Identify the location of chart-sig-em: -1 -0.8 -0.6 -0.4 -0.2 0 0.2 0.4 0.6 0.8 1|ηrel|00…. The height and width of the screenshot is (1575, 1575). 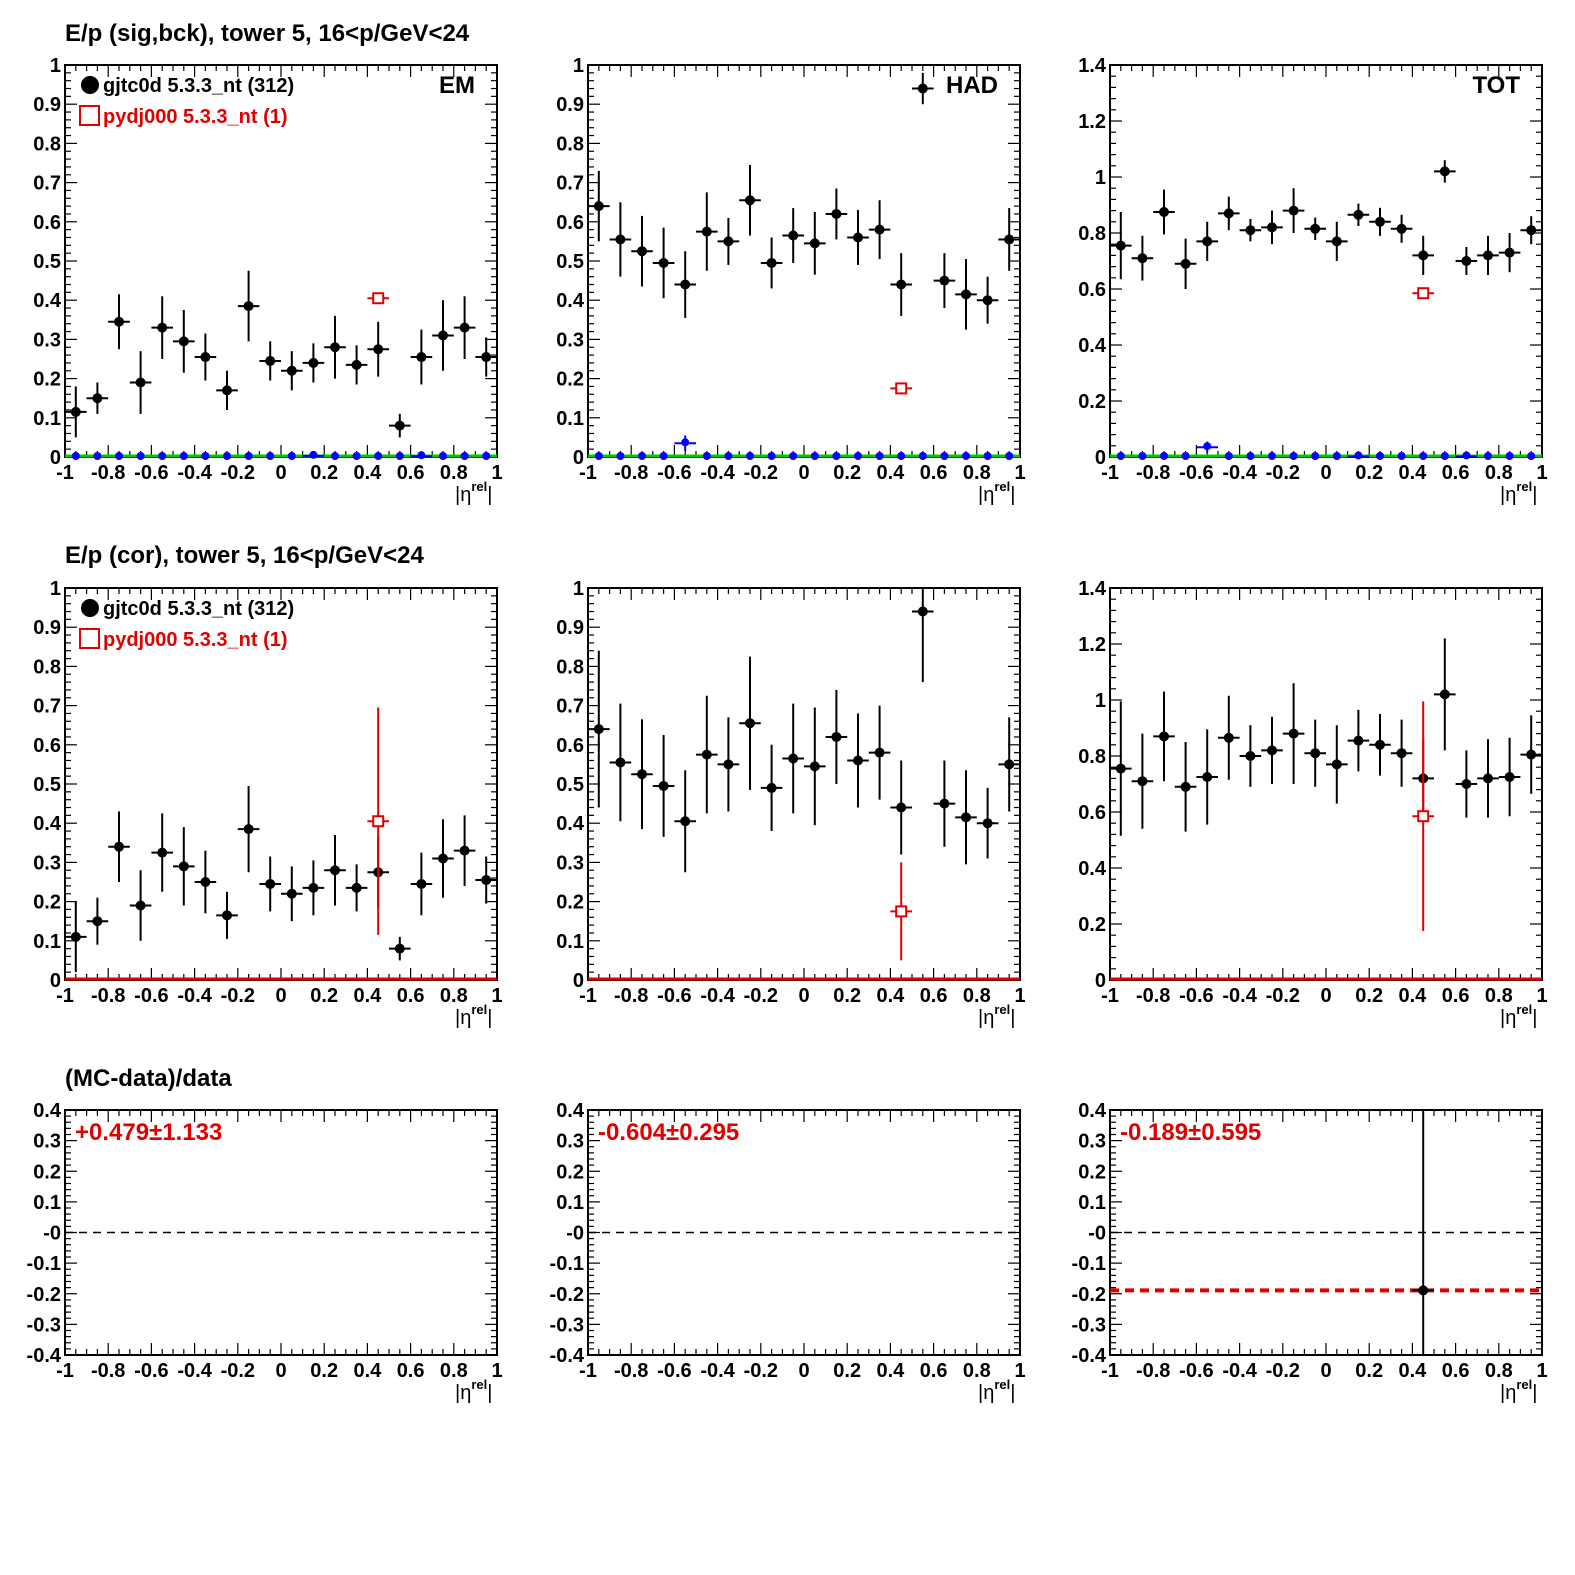
(267, 280).